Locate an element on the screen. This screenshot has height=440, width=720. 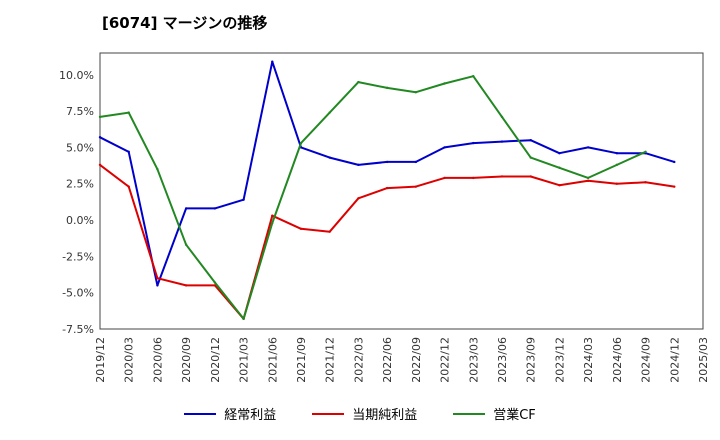
legend-item-series-3: 営業CF is located at coordinates (494, 413).